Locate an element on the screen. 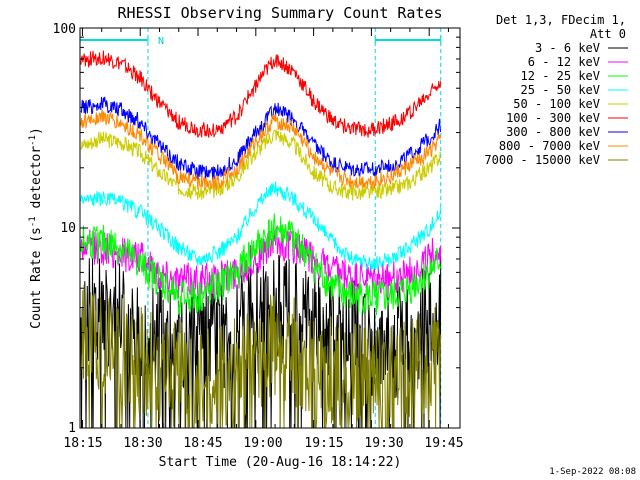 The image size is (640, 480). legend-entry-label: 3 - 6 keV is located at coordinates (567, 48).